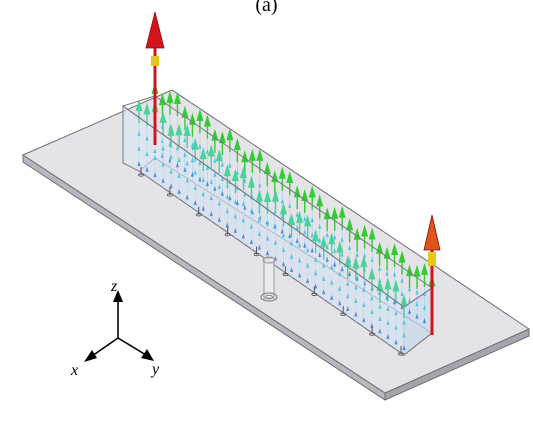 Image resolution: width=533 pixels, height=444 pixels. What do you see at coordinates (155, 78) in the screenshot?
I see `left-tall-current-arrow` at bounding box center [155, 78].